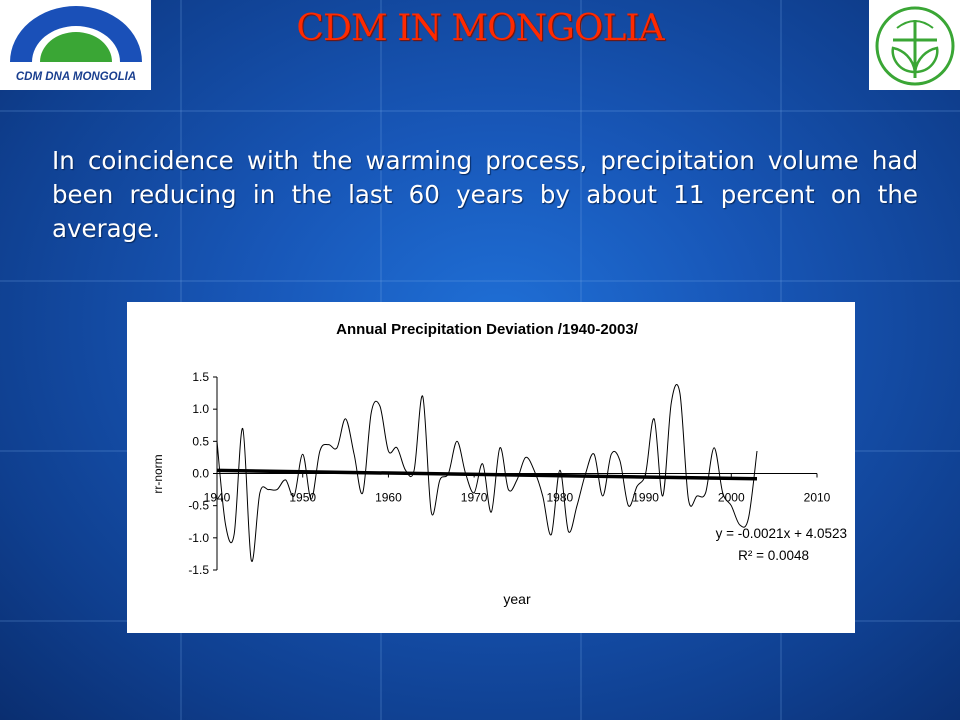  Describe the element at coordinates (731, 498) in the screenshot. I see `x-tick-label: 2000` at that location.